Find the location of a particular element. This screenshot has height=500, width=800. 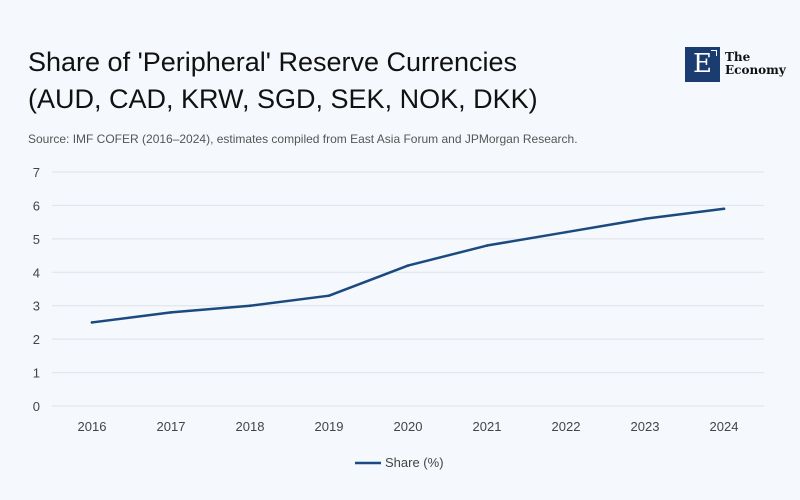

y-tick-label: 0 is located at coordinates (36, 406).